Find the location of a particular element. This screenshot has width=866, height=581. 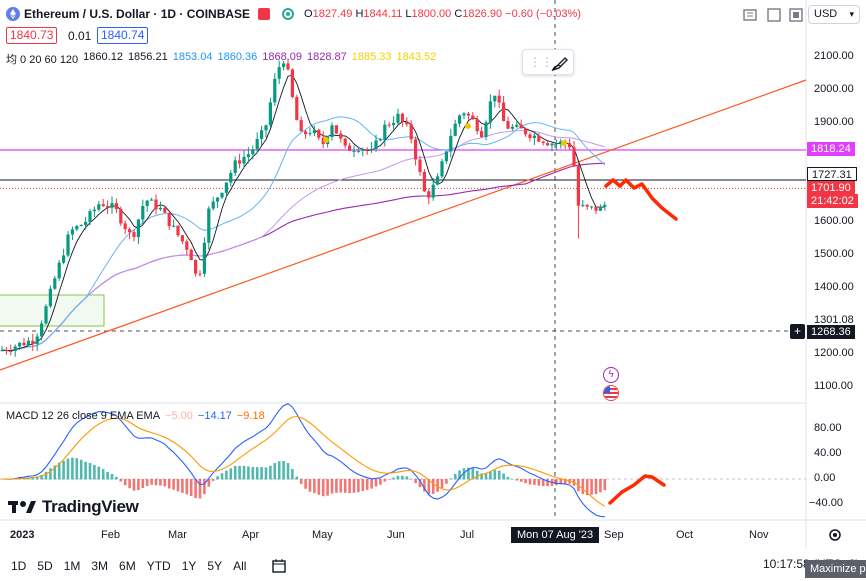

currency-select: USD ▾ is located at coordinates (834, 14).